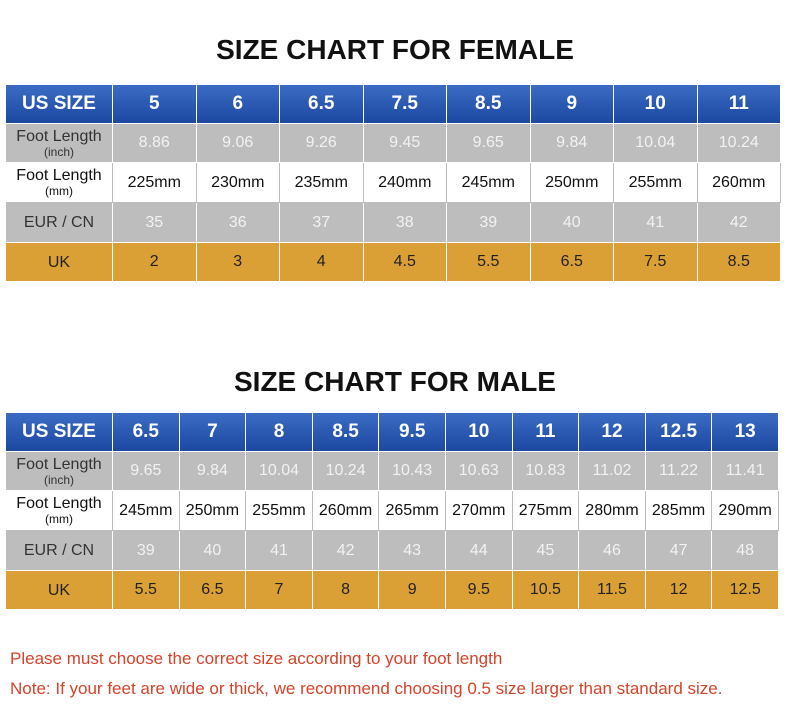  What do you see at coordinates (546, 471) in the screenshot?
I see `size-cell: 10.83` at bounding box center [546, 471].